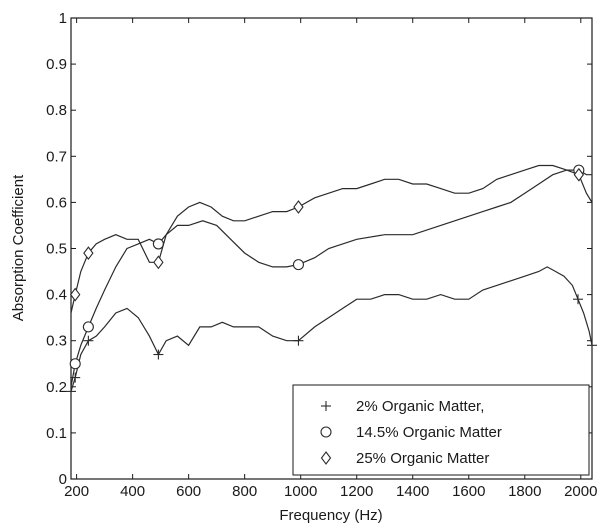  Describe the element at coordinates (524, 491) in the screenshot. I see `x-tick-label: 1800` at that location.